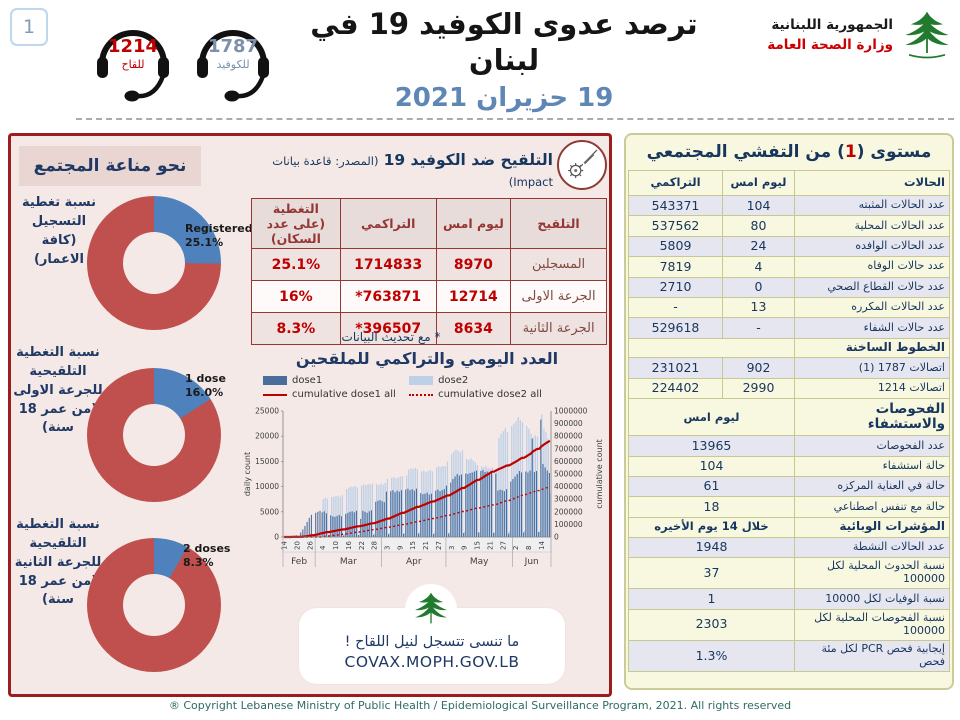 Image resolution: width=960 pixels, height=720 pixels. What do you see at coordinates (789, 205) in the screenshot?
I see `outbreak-table-row: عدد الحالات المثبته 104 543371` at bounding box center [789, 205].